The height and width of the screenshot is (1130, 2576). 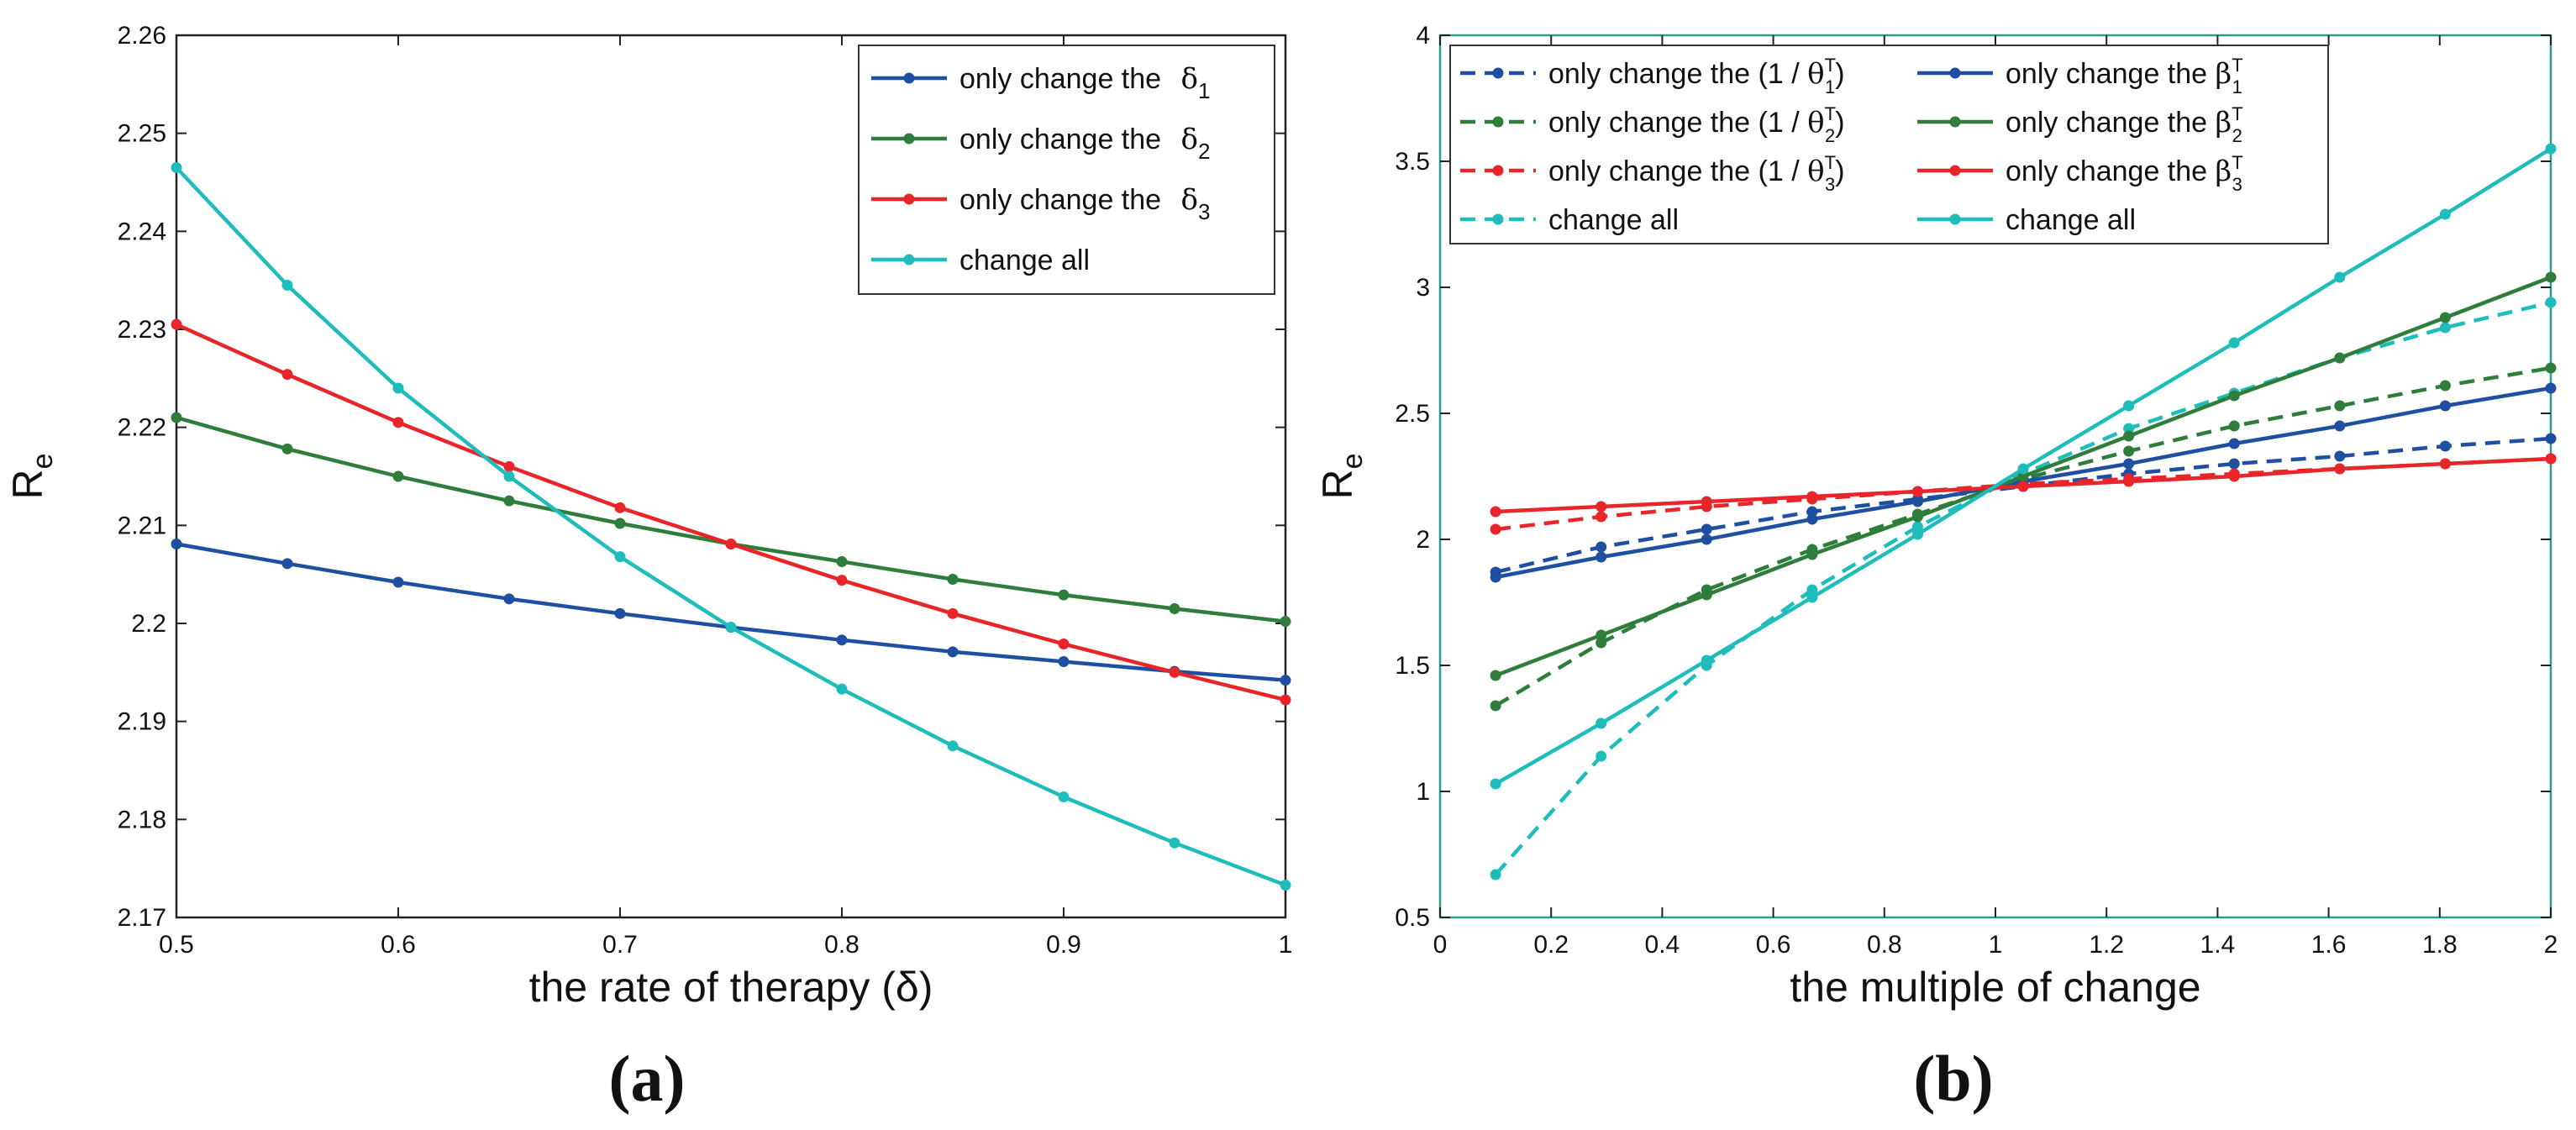 What do you see at coordinates (142, 819) in the screenshot?
I see `y-tick-label: 2.18` at bounding box center [142, 819].